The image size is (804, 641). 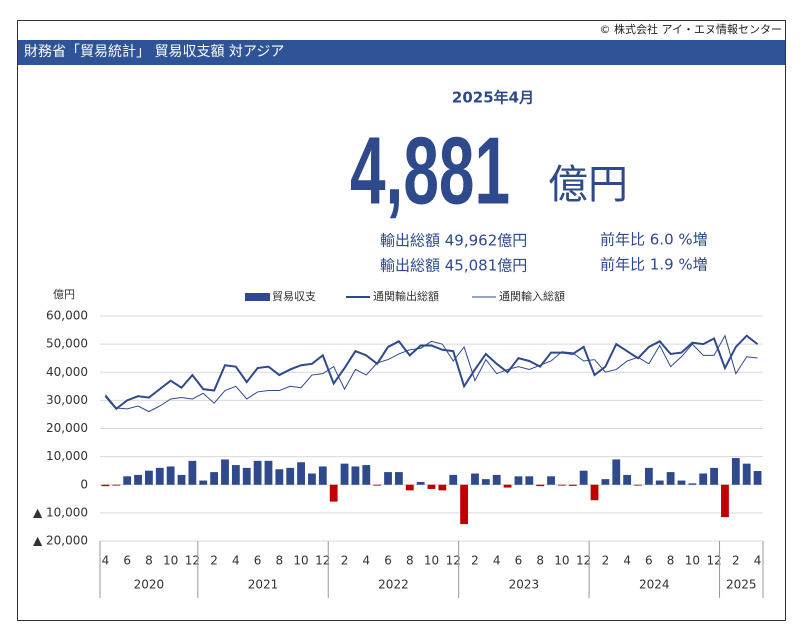 What do you see at coordinates (532, 296) in the screenshot?
I see `legend-label: 通関輸入総額` at bounding box center [532, 296].